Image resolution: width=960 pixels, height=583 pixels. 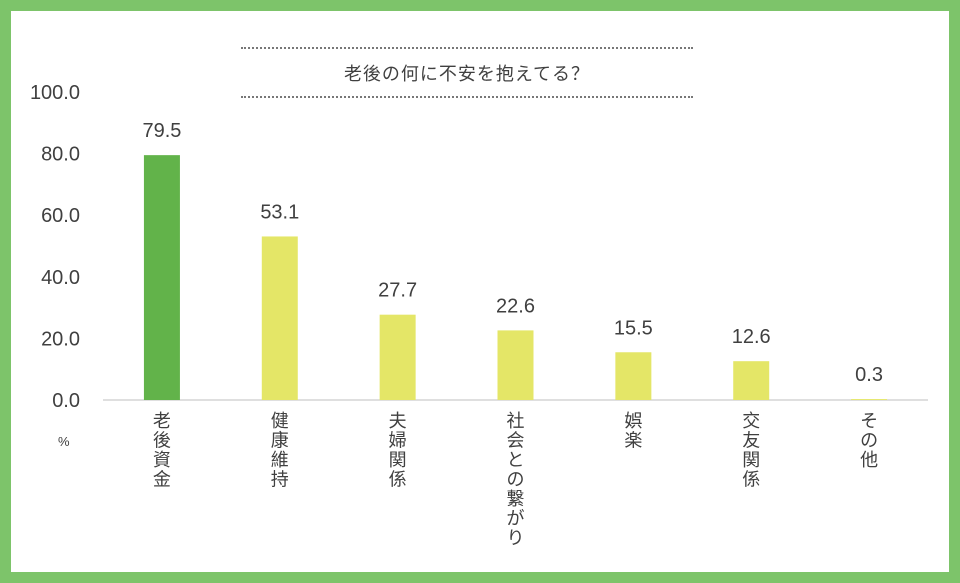 What do you see at coordinates (633, 328) in the screenshot?
I see `data-label: 15.5` at bounding box center [633, 328].